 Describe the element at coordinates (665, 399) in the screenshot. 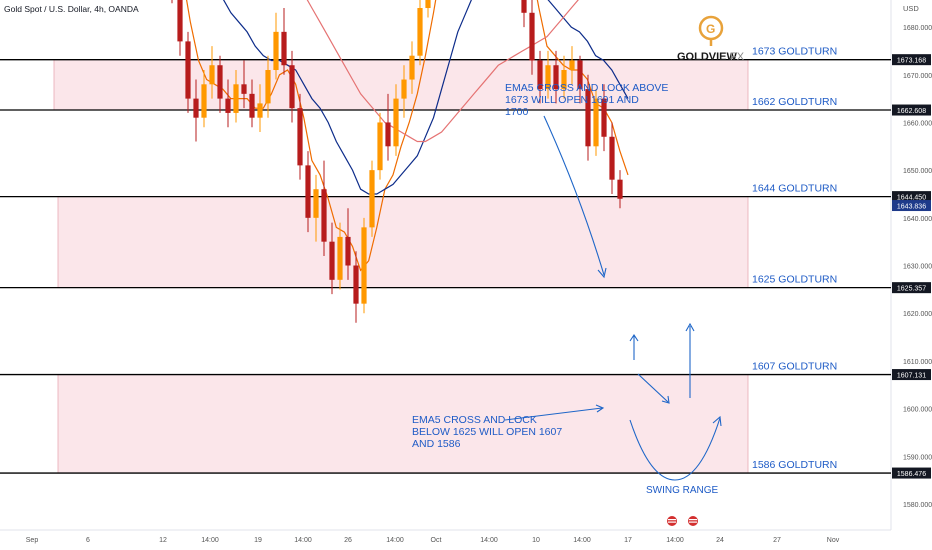

I see `arrow-down-right-head` at that location.